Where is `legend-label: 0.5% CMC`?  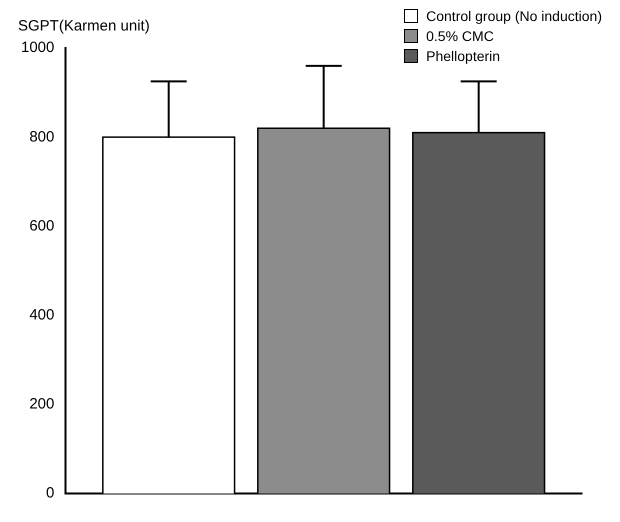
legend-label: 0.5% CMC is located at coordinates (460, 36).